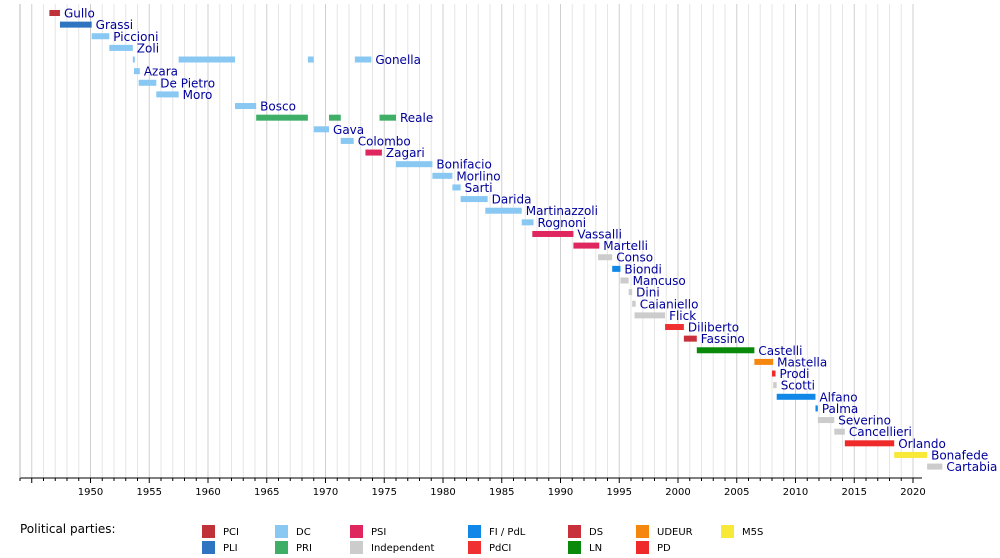  What do you see at coordinates (774, 373) in the screenshot?
I see `bar-prodi` at bounding box center [774, 373].